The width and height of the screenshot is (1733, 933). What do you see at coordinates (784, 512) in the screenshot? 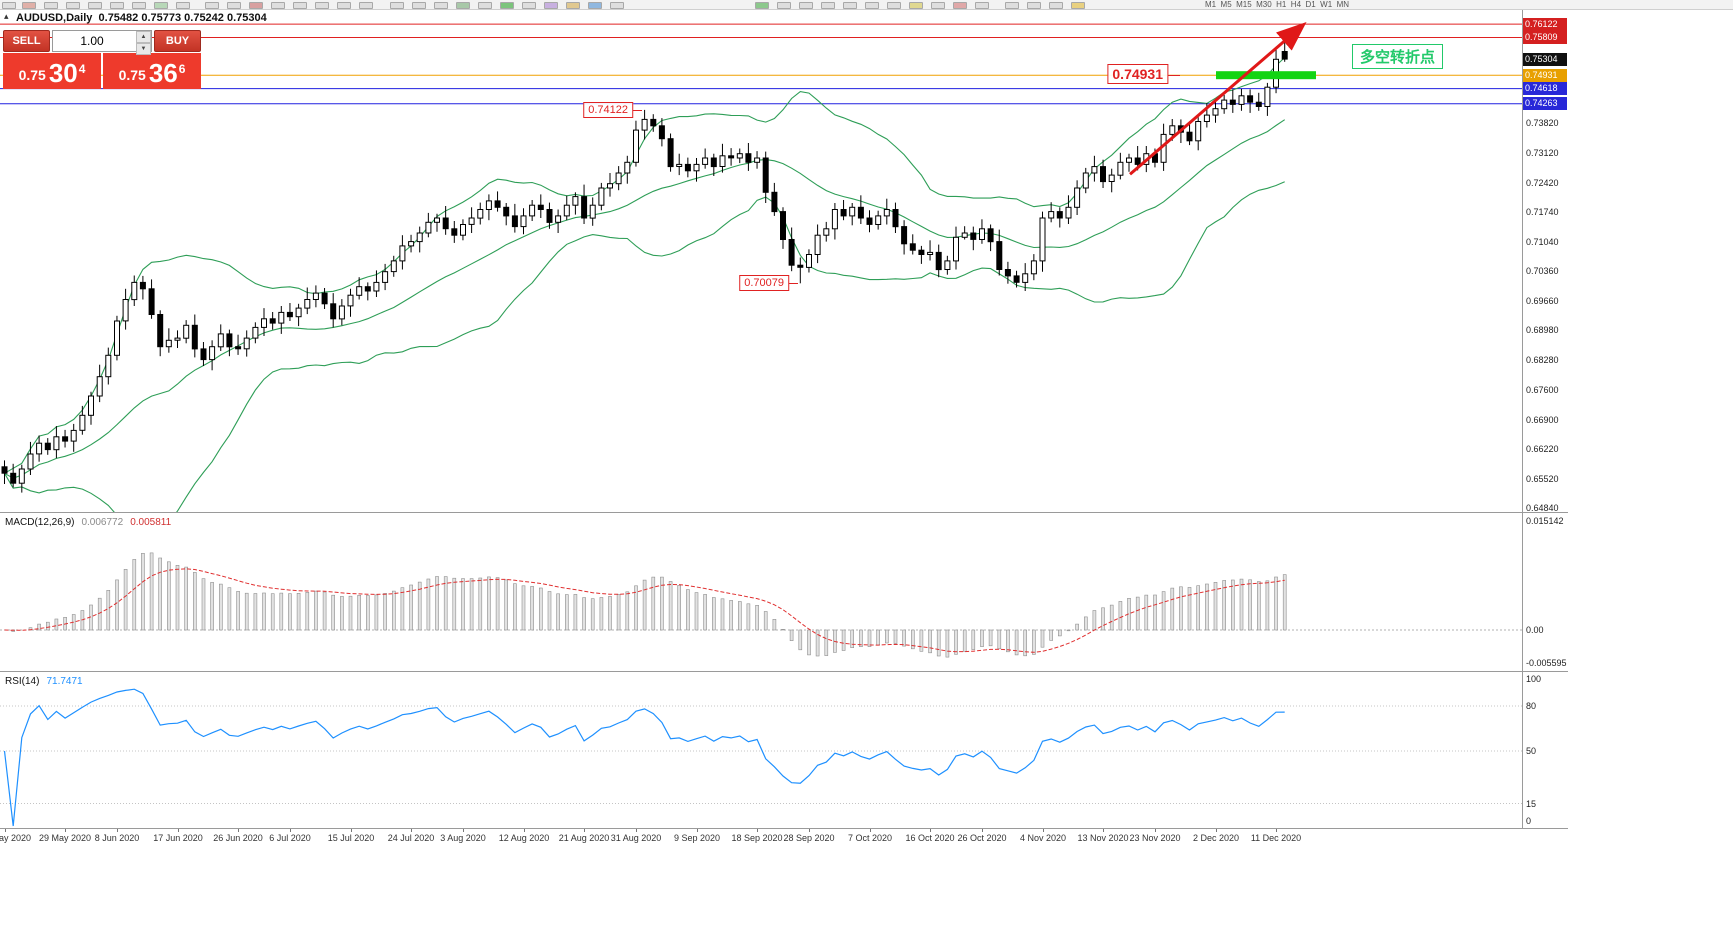
I see `panel-separator-main-macd` at bounding box center [784, 512].